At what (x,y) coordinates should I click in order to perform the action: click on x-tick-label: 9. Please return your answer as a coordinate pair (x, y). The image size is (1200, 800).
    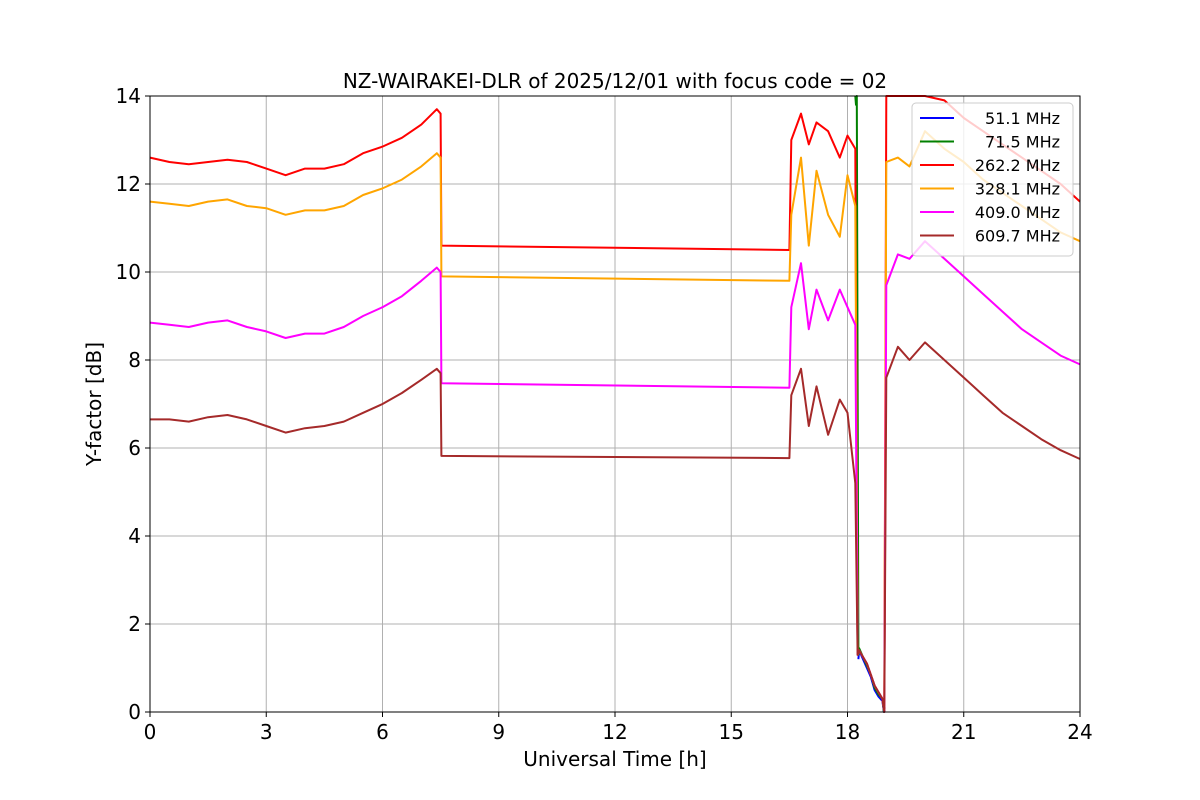
    Looking at the image, I should click on (498, 732).